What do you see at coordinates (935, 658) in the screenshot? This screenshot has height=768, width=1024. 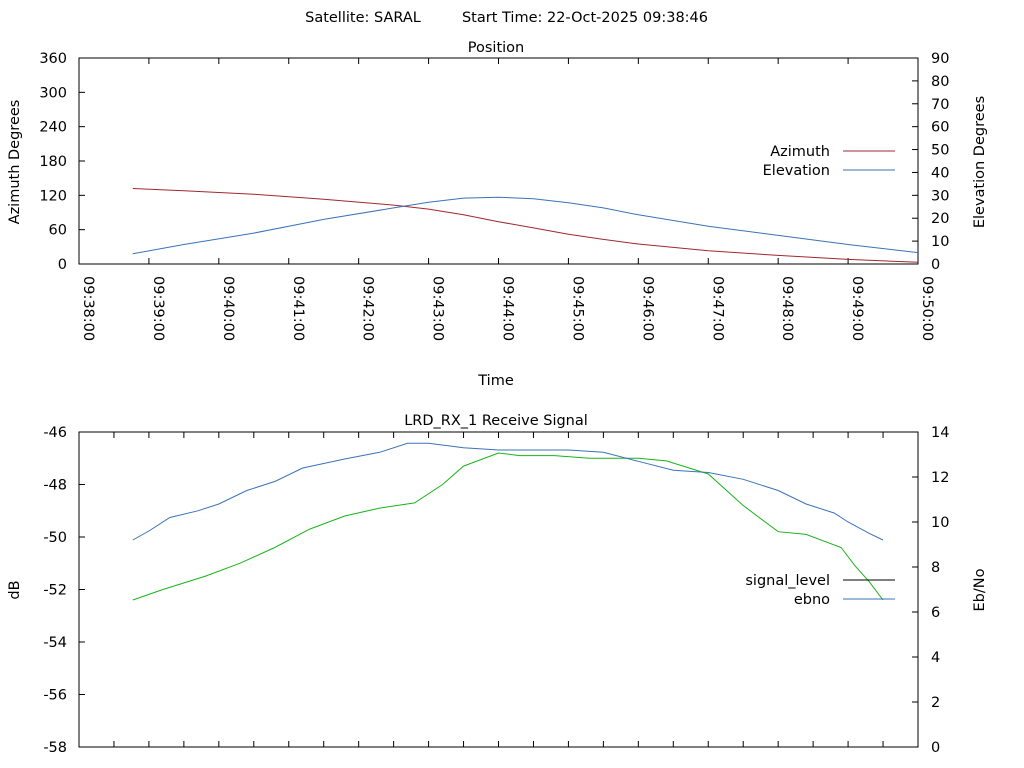 I see `y2-tick-label: 4` at bounding box center [935, 658].